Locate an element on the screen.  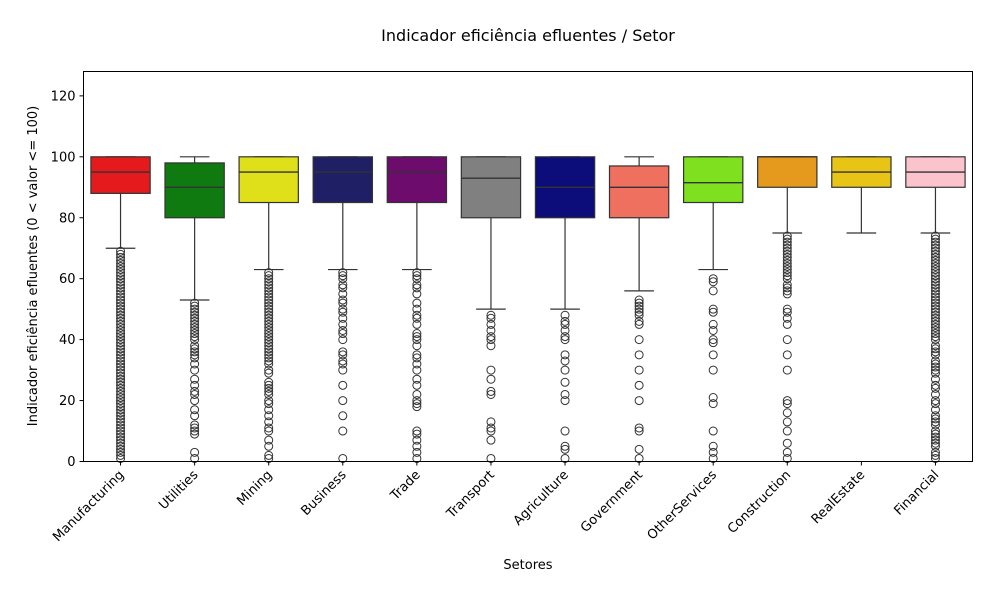
box-group-mining is located at coordinates (268, 309).